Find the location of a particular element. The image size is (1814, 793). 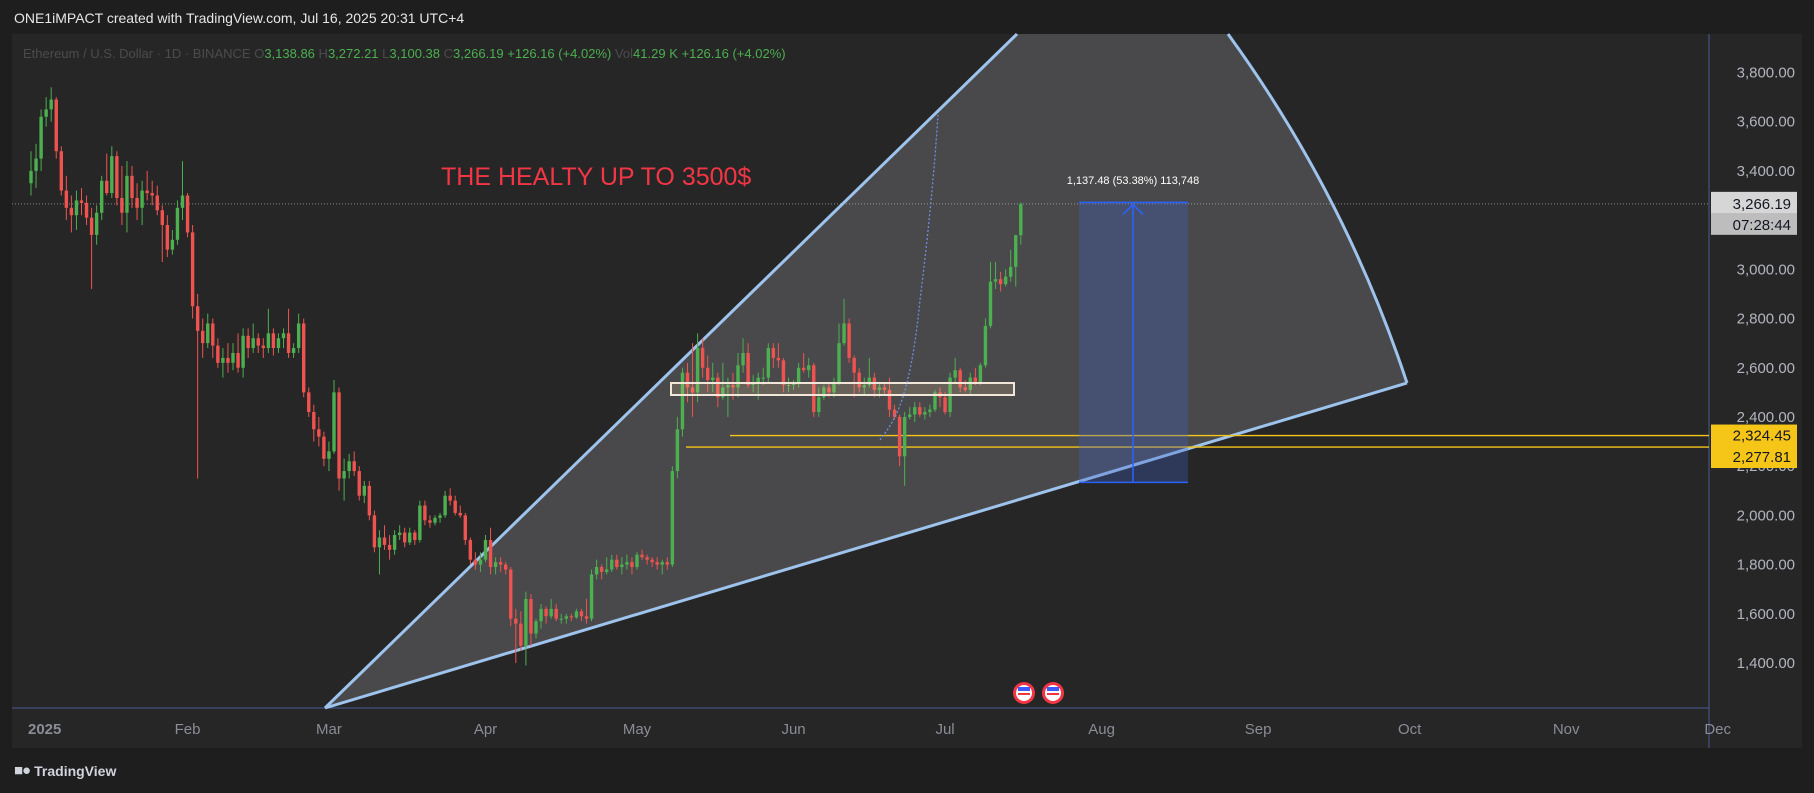

tradingview-logo: ■● TradingView is located at coordinates (65, 770).